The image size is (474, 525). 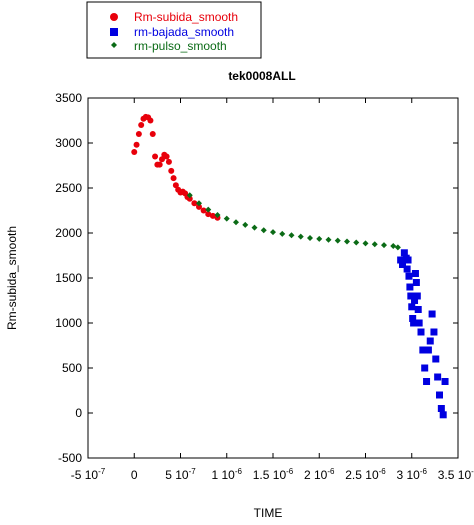 What do you see at coordinates (12, 278) in the screenshot?
I see `y-axis-title: Rm-subida_smooth` at bounding box center [12, 278].